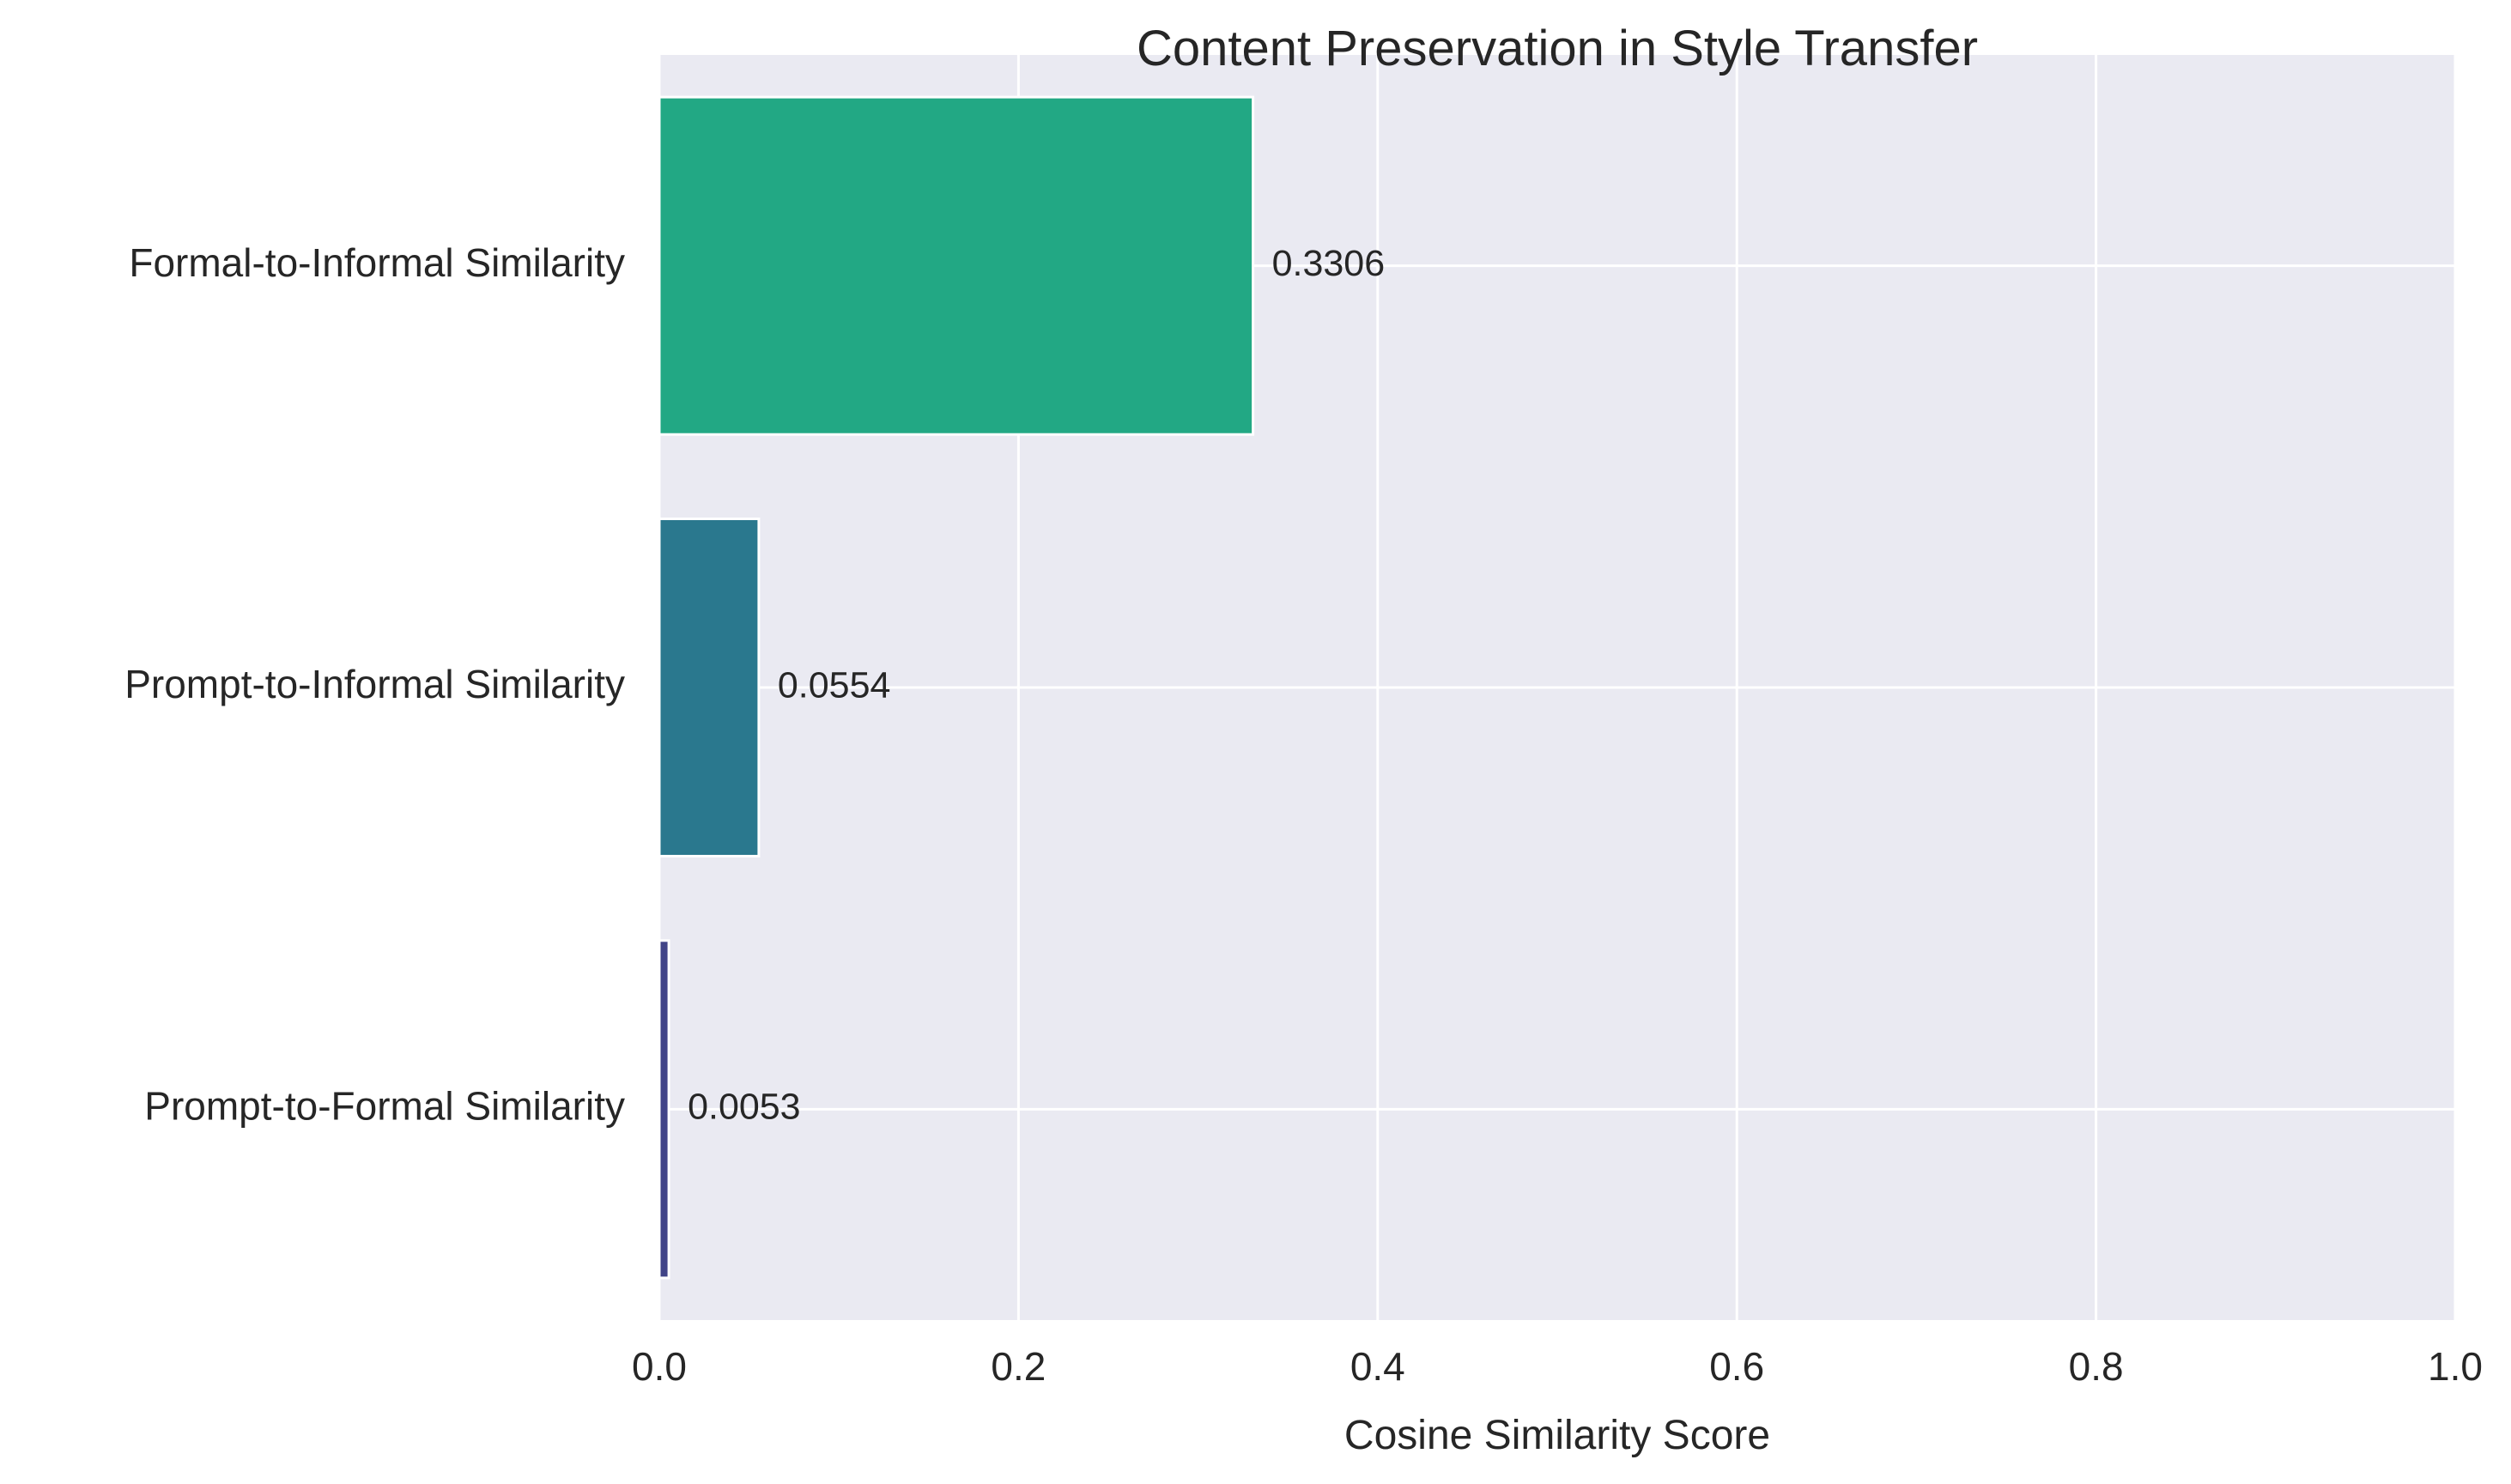  Describe the element at coordinates (1557, 1435) in the screenshot. I see `x-axis-label: Cosine Similarity Score` at that location.